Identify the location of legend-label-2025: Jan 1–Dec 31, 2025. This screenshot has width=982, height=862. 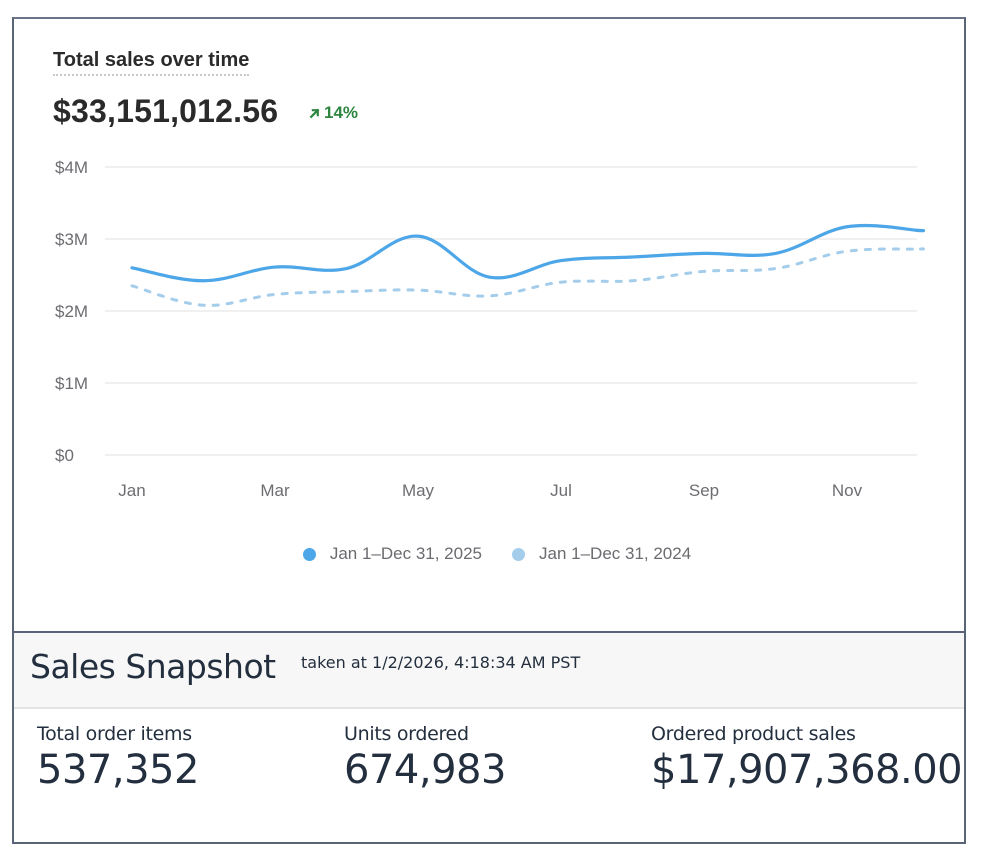
(405, 553).